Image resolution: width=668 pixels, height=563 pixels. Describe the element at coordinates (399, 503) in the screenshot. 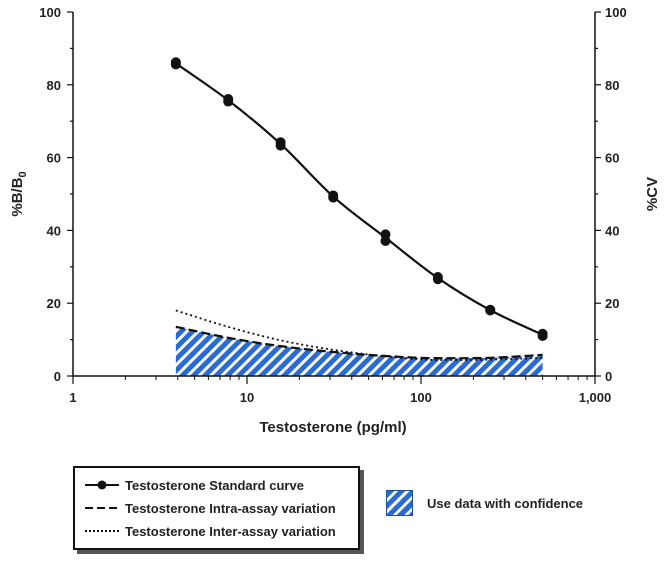

I see `confidence-swatch` at that location.